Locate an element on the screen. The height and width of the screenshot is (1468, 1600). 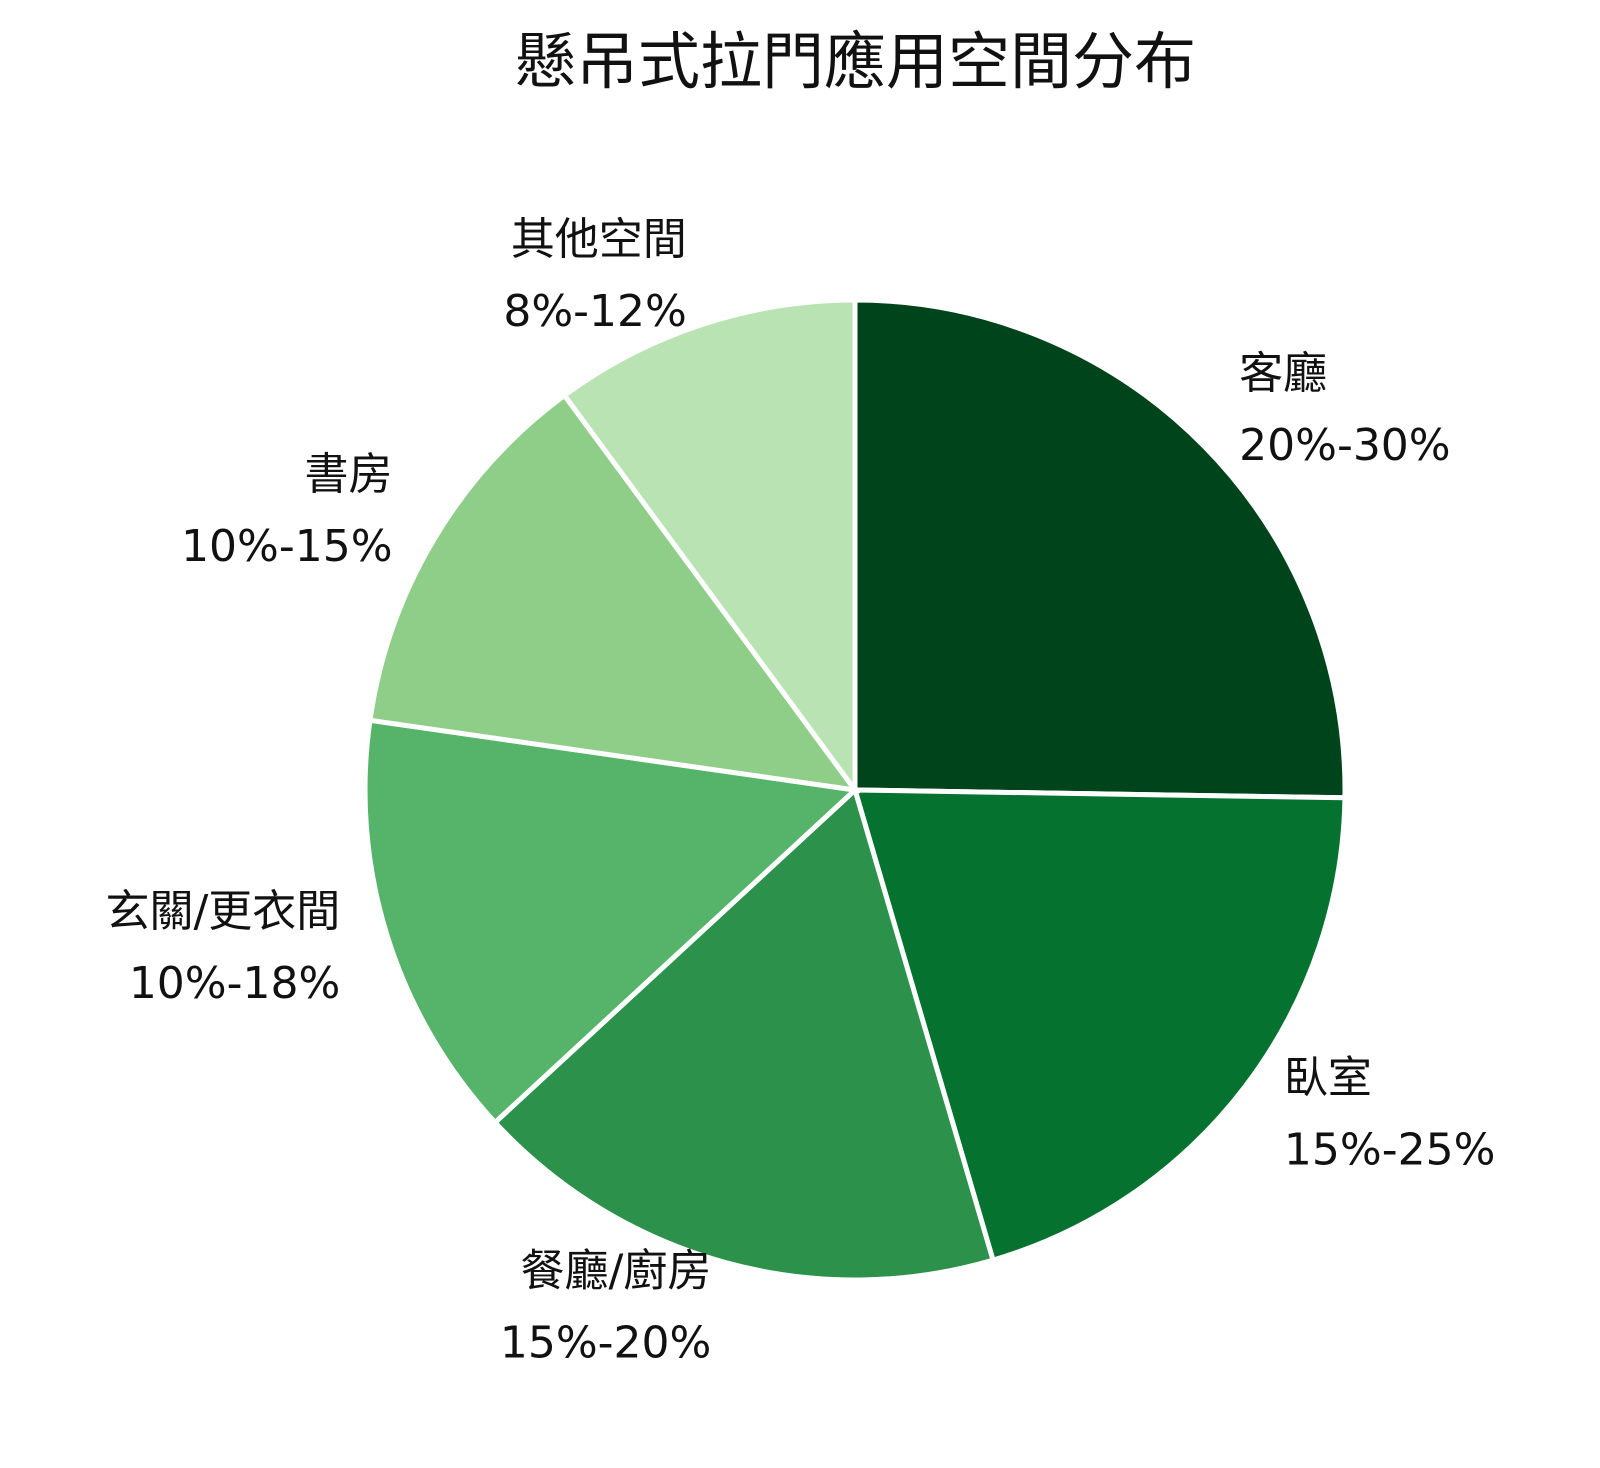
chart-title: 懸吊式拉門應用空間分布 is located at coordinates (855, 61).